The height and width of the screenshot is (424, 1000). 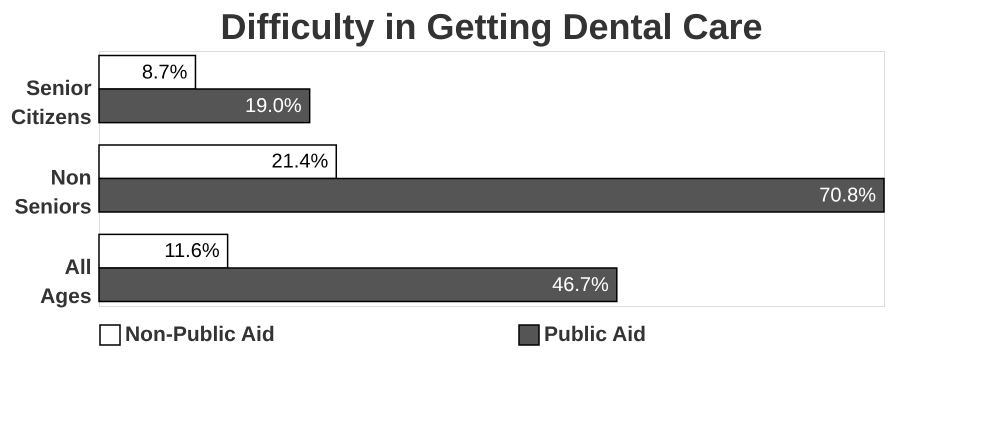 I want to click on data-label: 46.7%, so click(x=580, y=285).